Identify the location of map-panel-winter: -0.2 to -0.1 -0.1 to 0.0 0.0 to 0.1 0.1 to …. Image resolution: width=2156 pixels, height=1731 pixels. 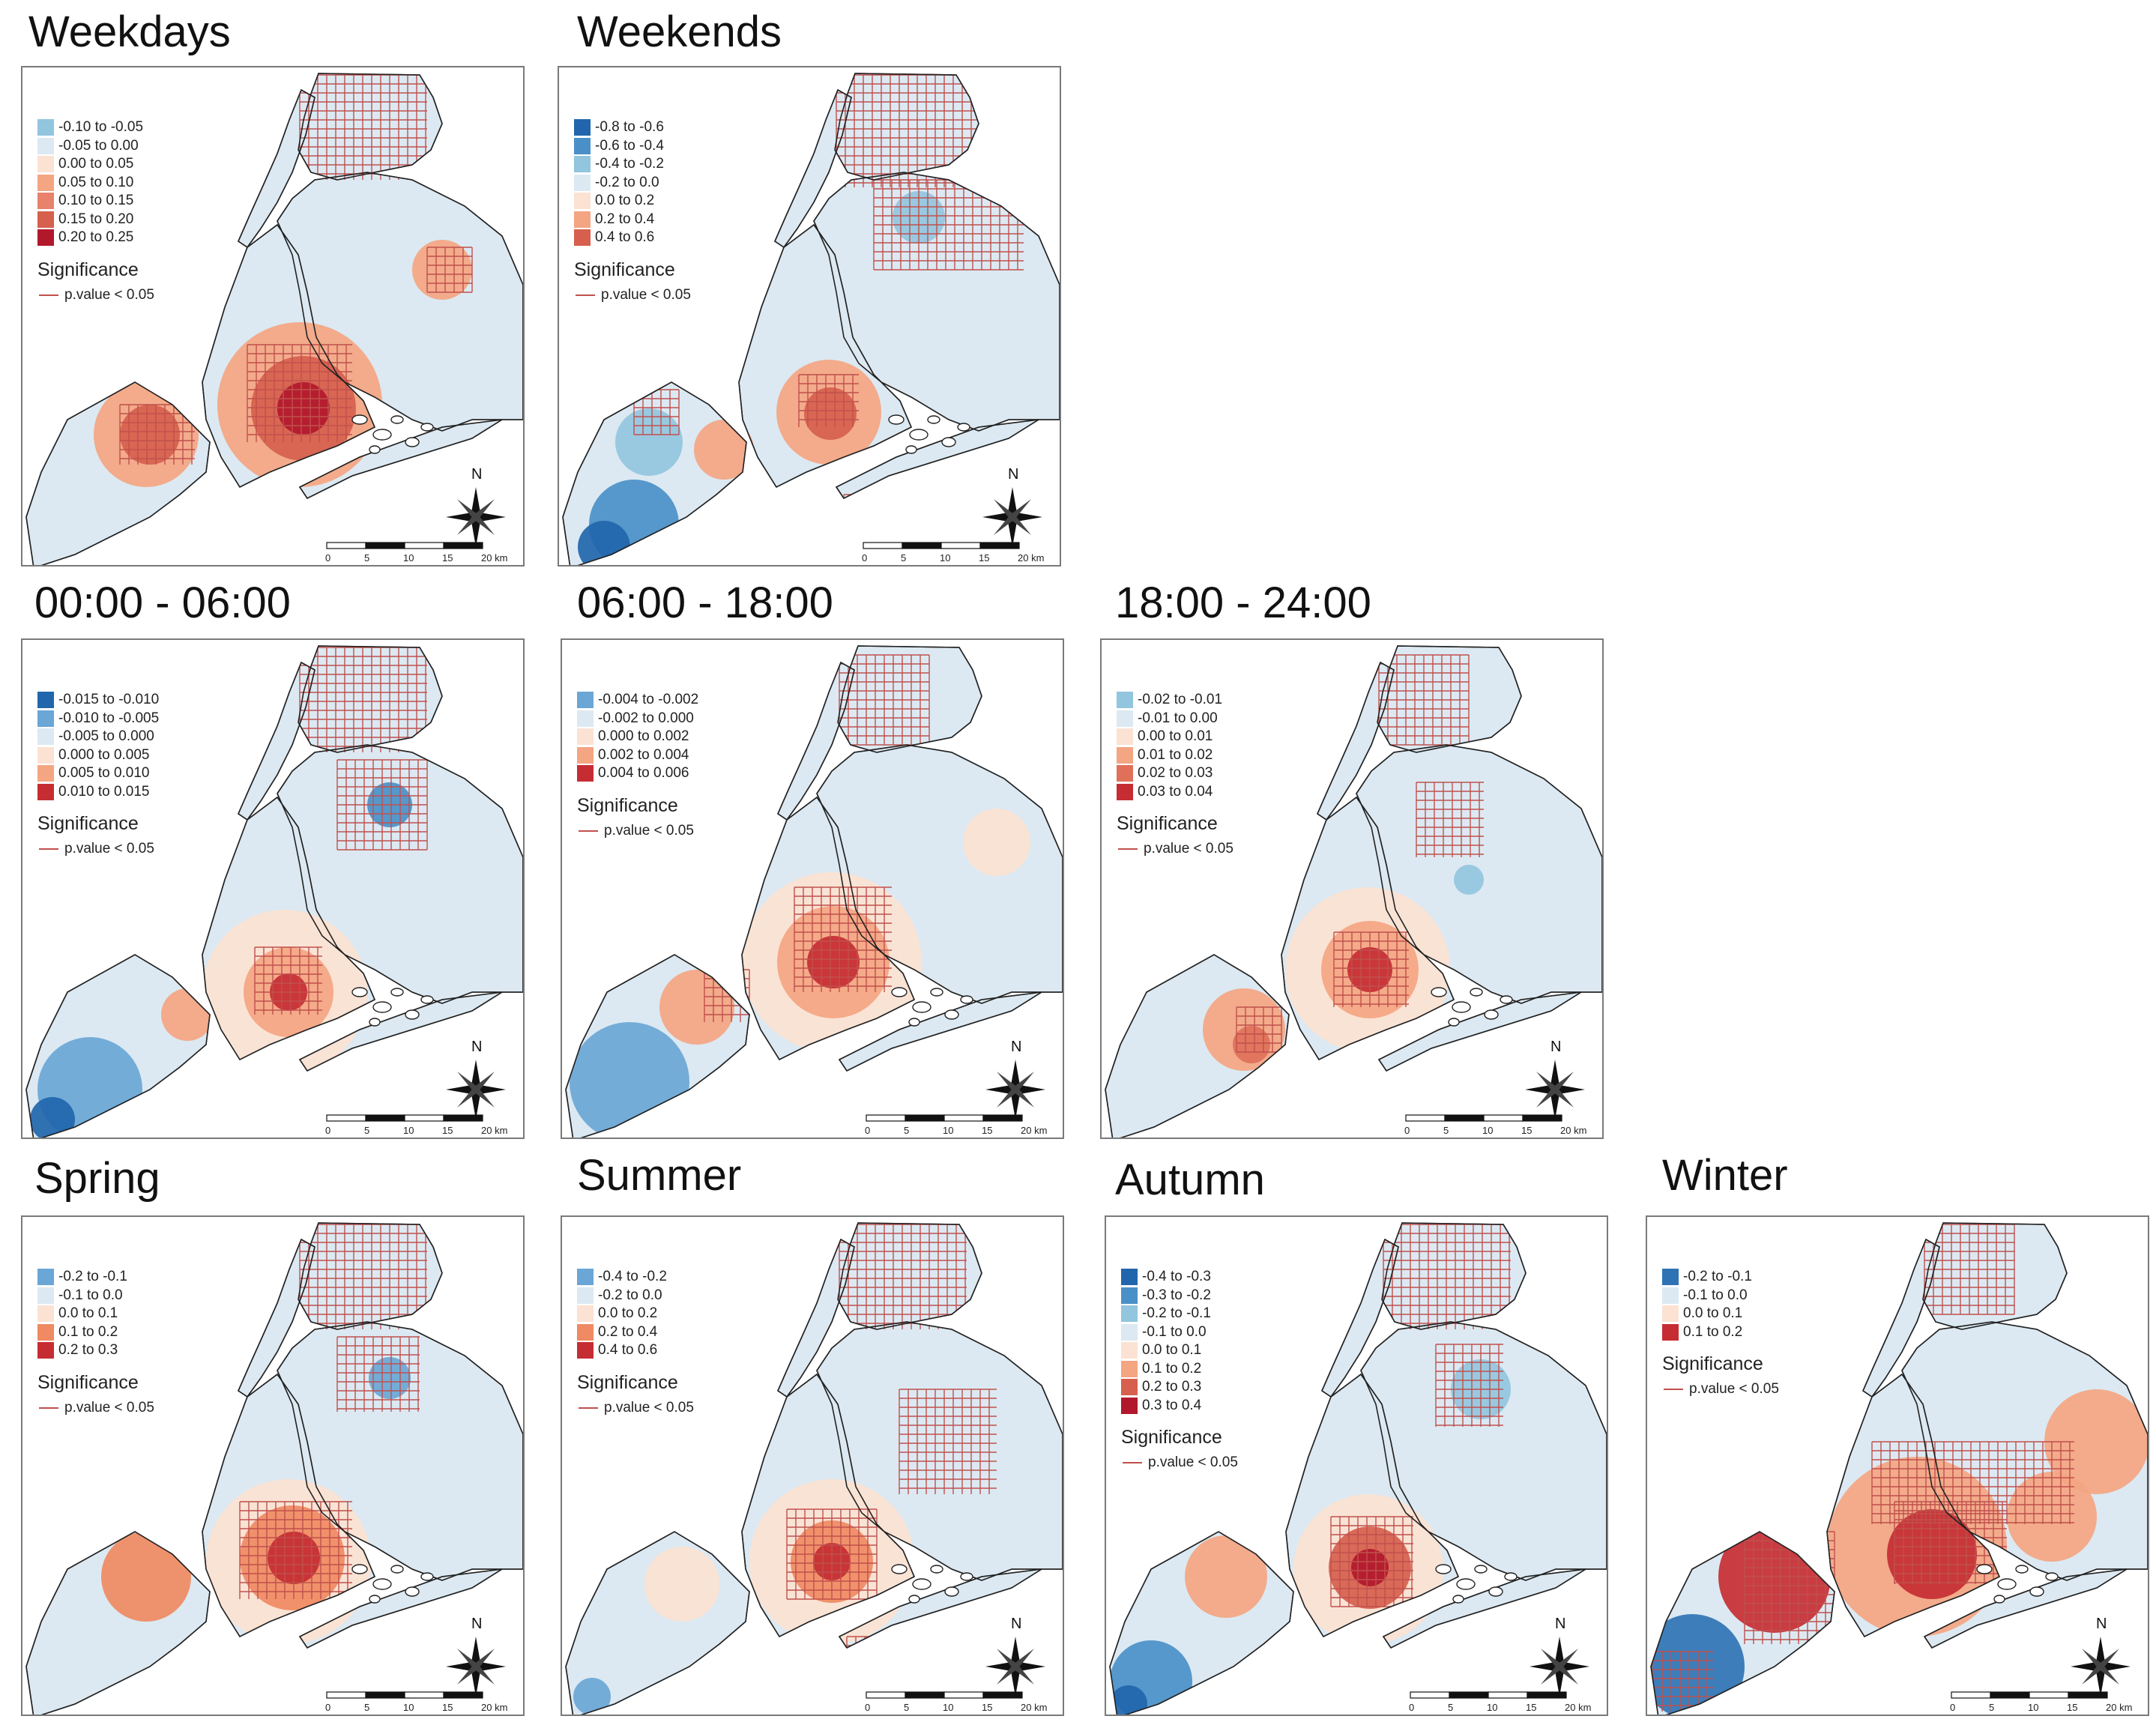
(1897, 1465).